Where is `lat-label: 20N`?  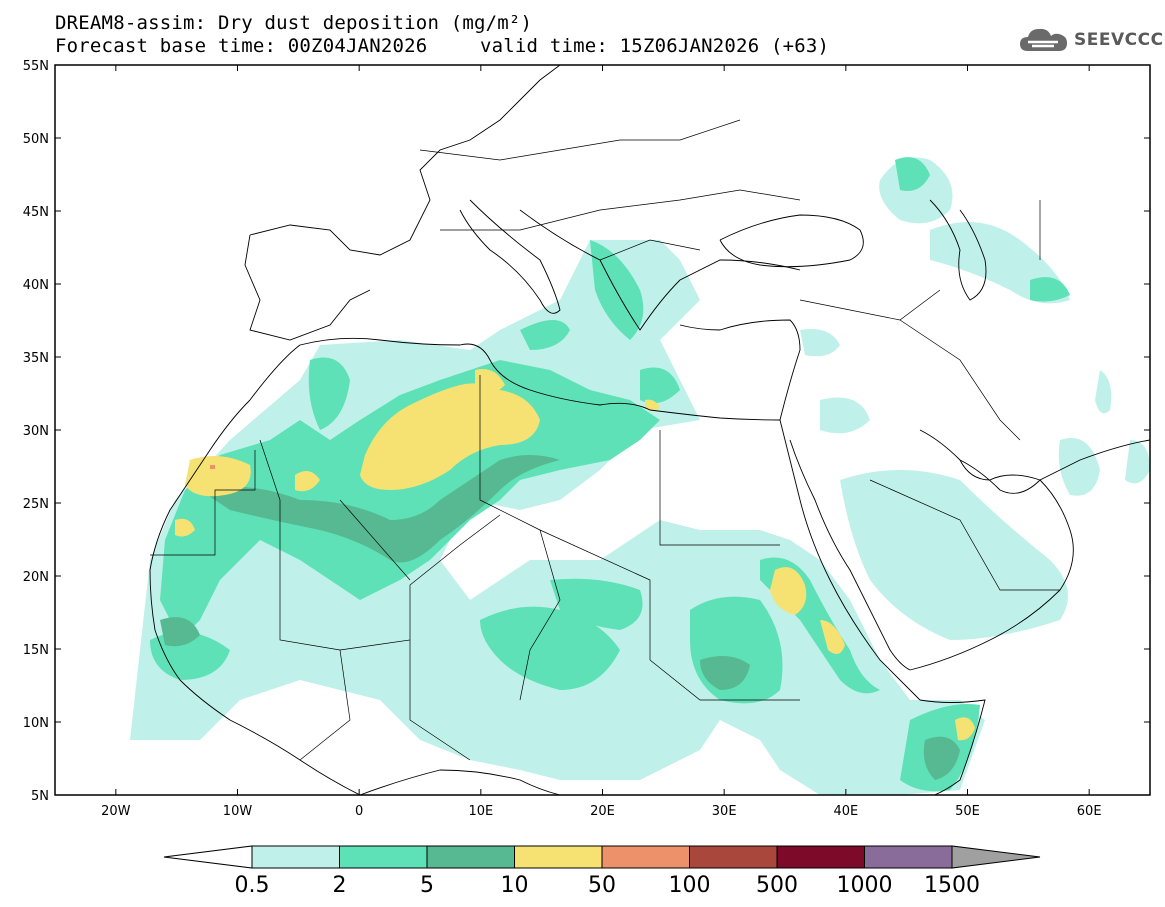
lat-label: 20N is located at coordinates (36, 577).